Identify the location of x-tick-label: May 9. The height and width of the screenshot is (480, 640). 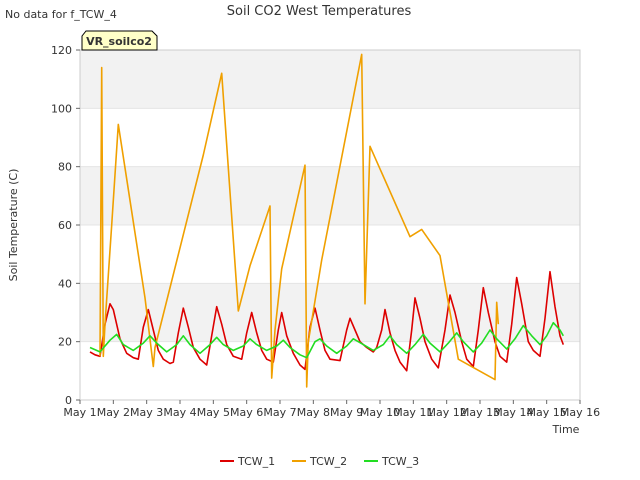
(346, 412).